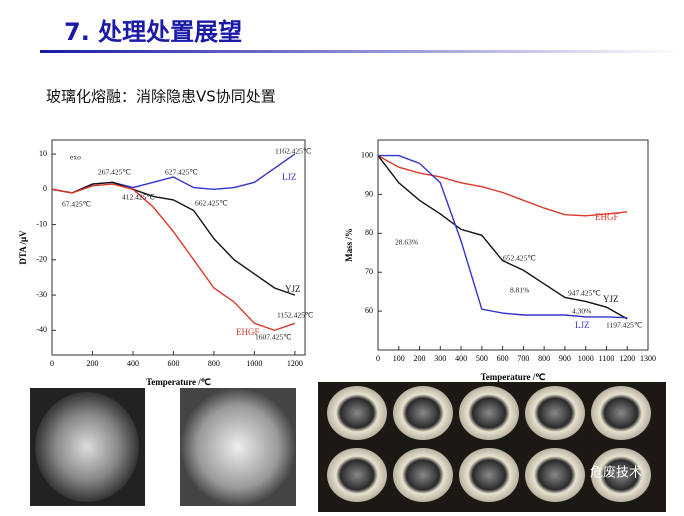 The width and height of the screenshot is (684, 516). I want to click on y-tick-label: 100, so click(367, 154).